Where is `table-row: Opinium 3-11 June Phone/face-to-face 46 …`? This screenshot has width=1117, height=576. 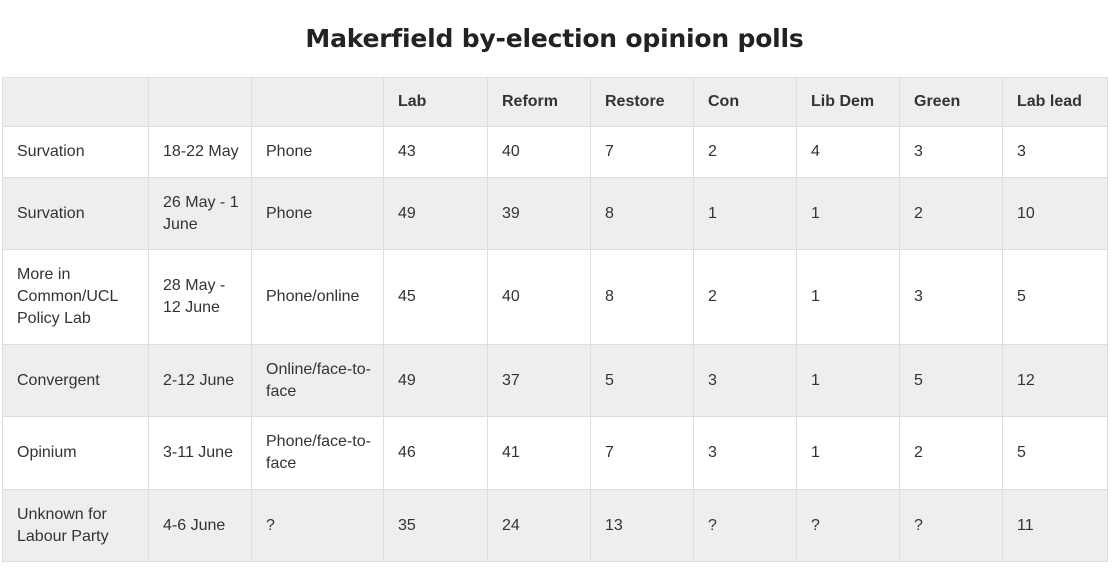
table-row: Opinium 3-11 June Phone/face-to-face 46 … is located at coordinates (555, 453).